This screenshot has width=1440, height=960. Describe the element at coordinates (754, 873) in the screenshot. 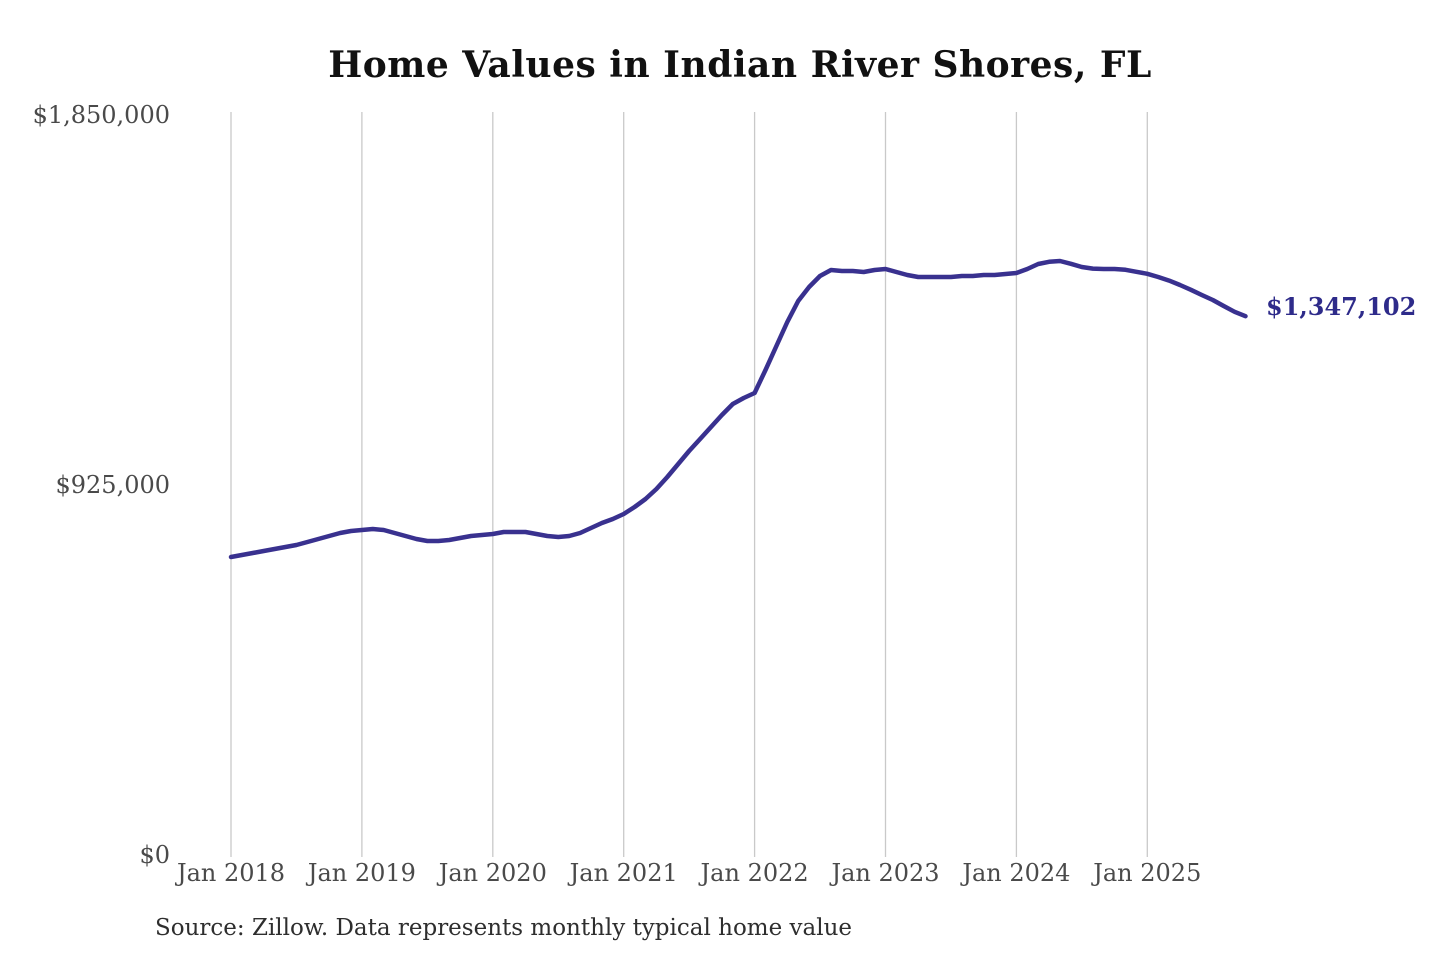

I see `x-tick-label: Jan 2022` at that location.